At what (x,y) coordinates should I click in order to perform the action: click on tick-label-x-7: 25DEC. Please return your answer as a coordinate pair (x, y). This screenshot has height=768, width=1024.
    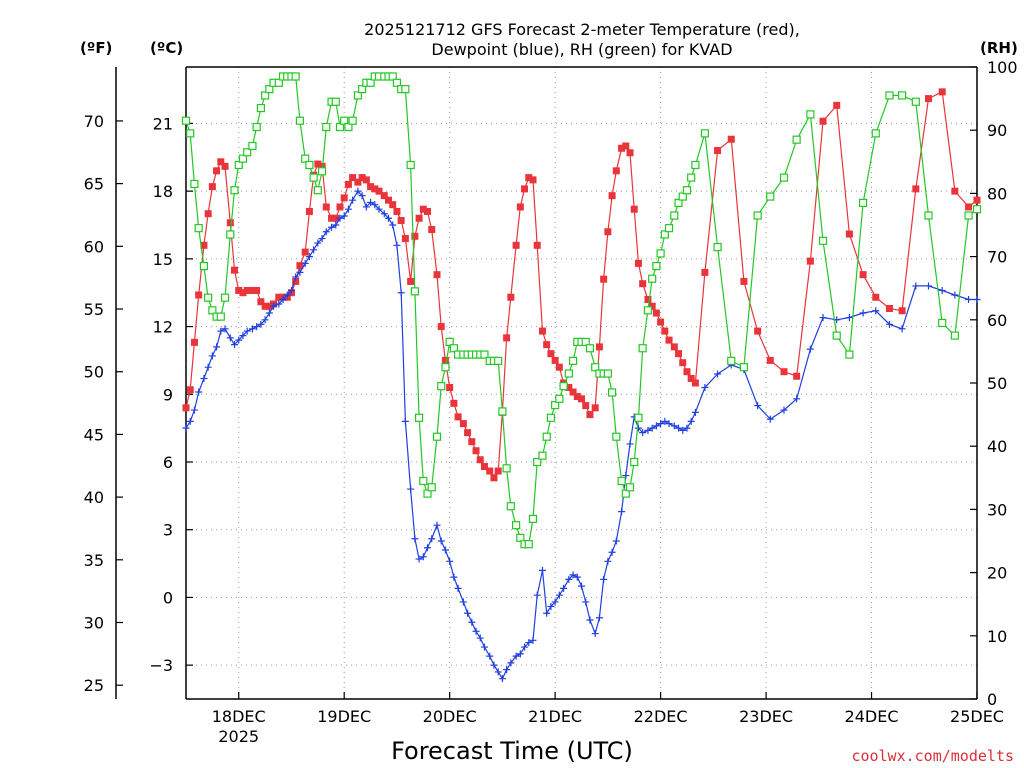
    Looking at the image, I should click on (977, 716).